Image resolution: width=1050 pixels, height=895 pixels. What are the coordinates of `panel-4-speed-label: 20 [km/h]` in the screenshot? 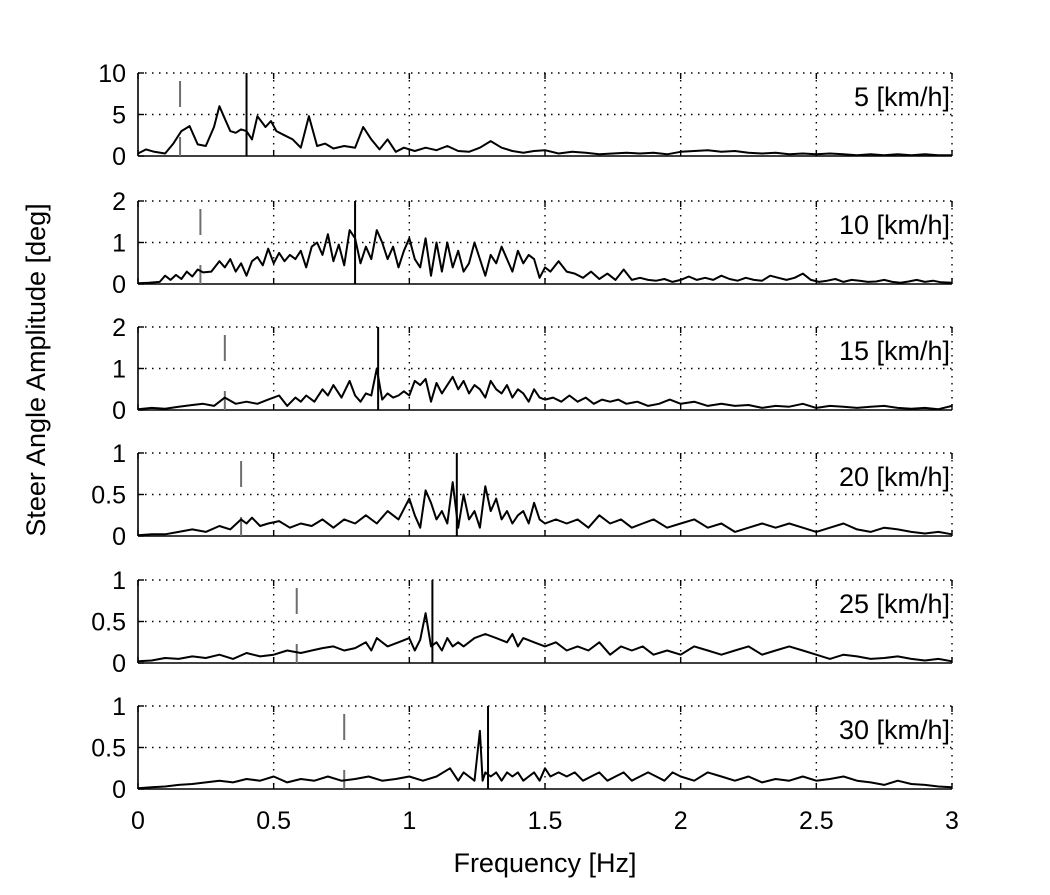 It's located at (894, 477).